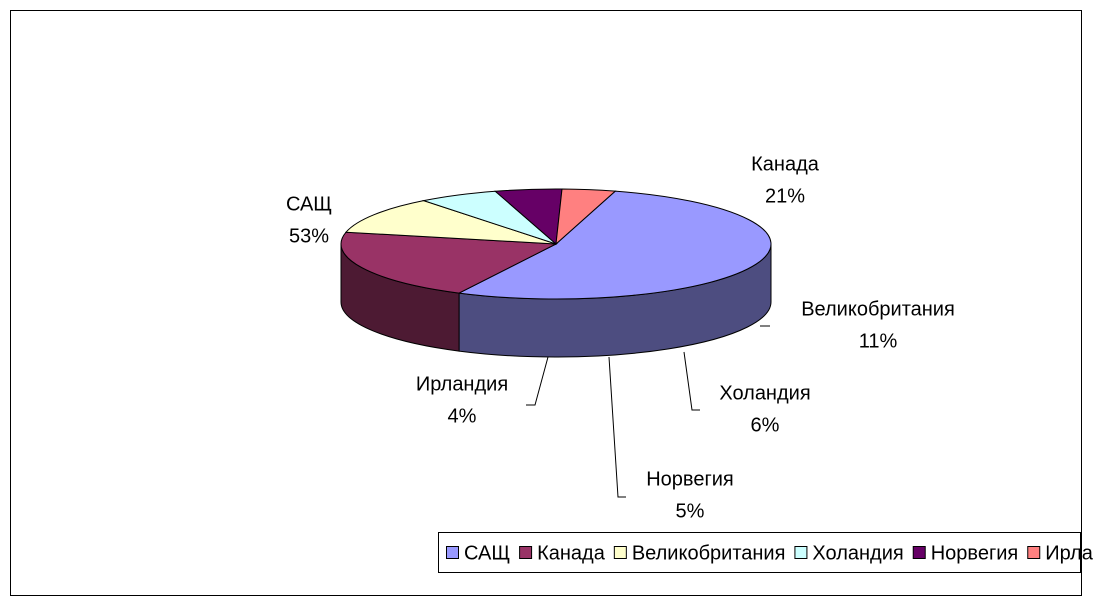 The height and width of the screenshot is (597, 1093). I want to click on data-label-value: 5%, so click(690, 511).